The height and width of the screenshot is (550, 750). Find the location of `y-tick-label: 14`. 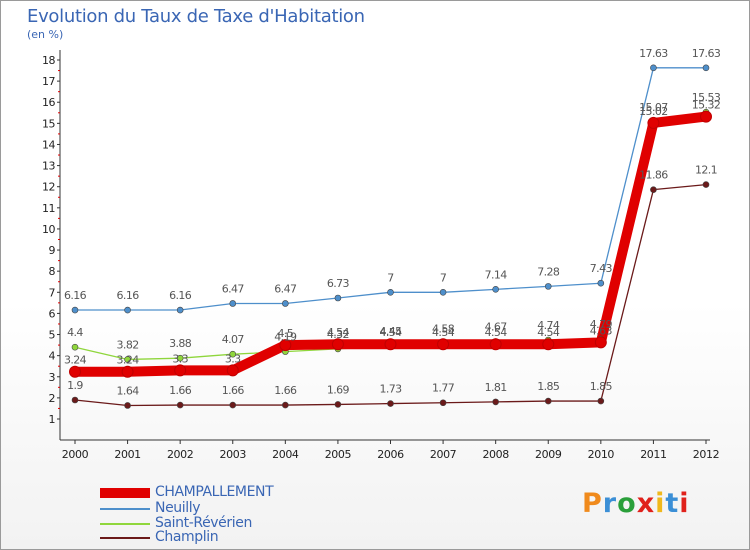

y-tick-label: 14 is located at coordinates (48, 144).